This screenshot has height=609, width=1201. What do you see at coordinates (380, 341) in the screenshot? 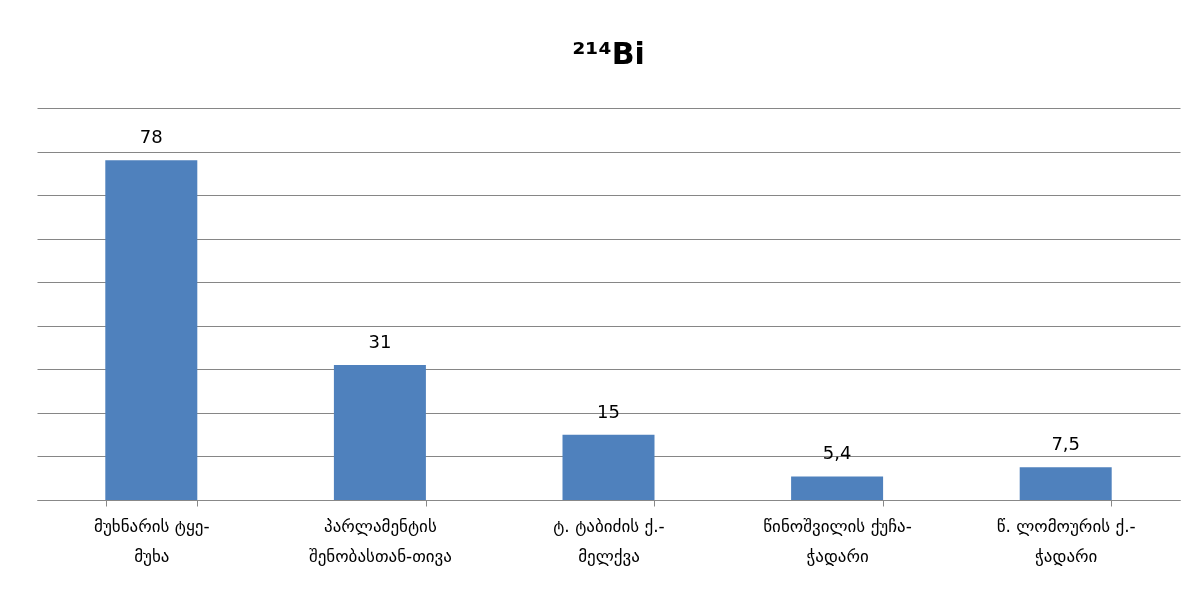
I see `data-label: 31` at bounding box center [380, 341].